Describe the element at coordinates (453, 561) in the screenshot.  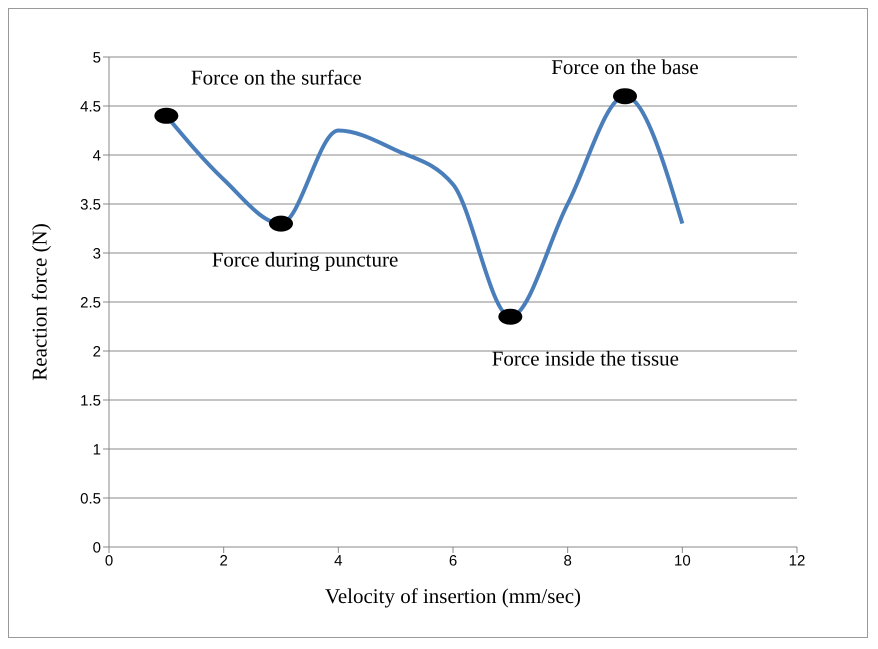
I see `x-tick-label: 6` at that location.